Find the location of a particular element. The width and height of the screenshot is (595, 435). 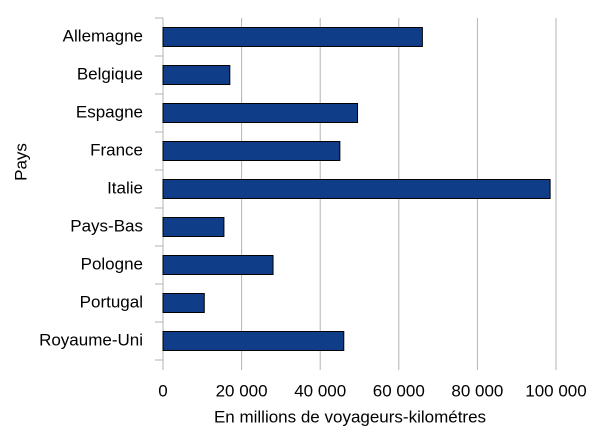

x-tick-label: 40 000 is located at coordinates (320, 390).